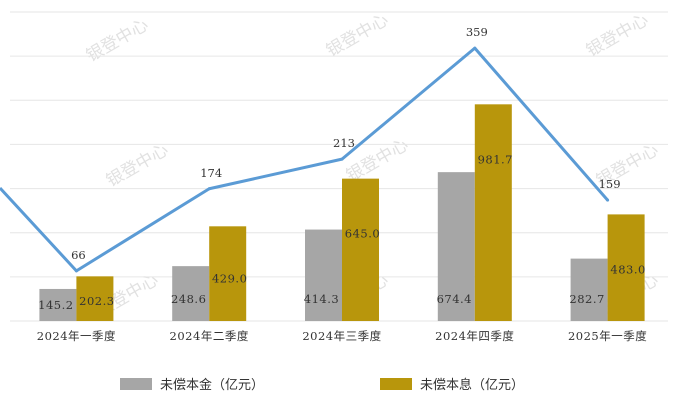  Describe the element at coordinates (472, 385) in the screenshot. I see `legend-label: 未偿本息（亿元）` at that location.